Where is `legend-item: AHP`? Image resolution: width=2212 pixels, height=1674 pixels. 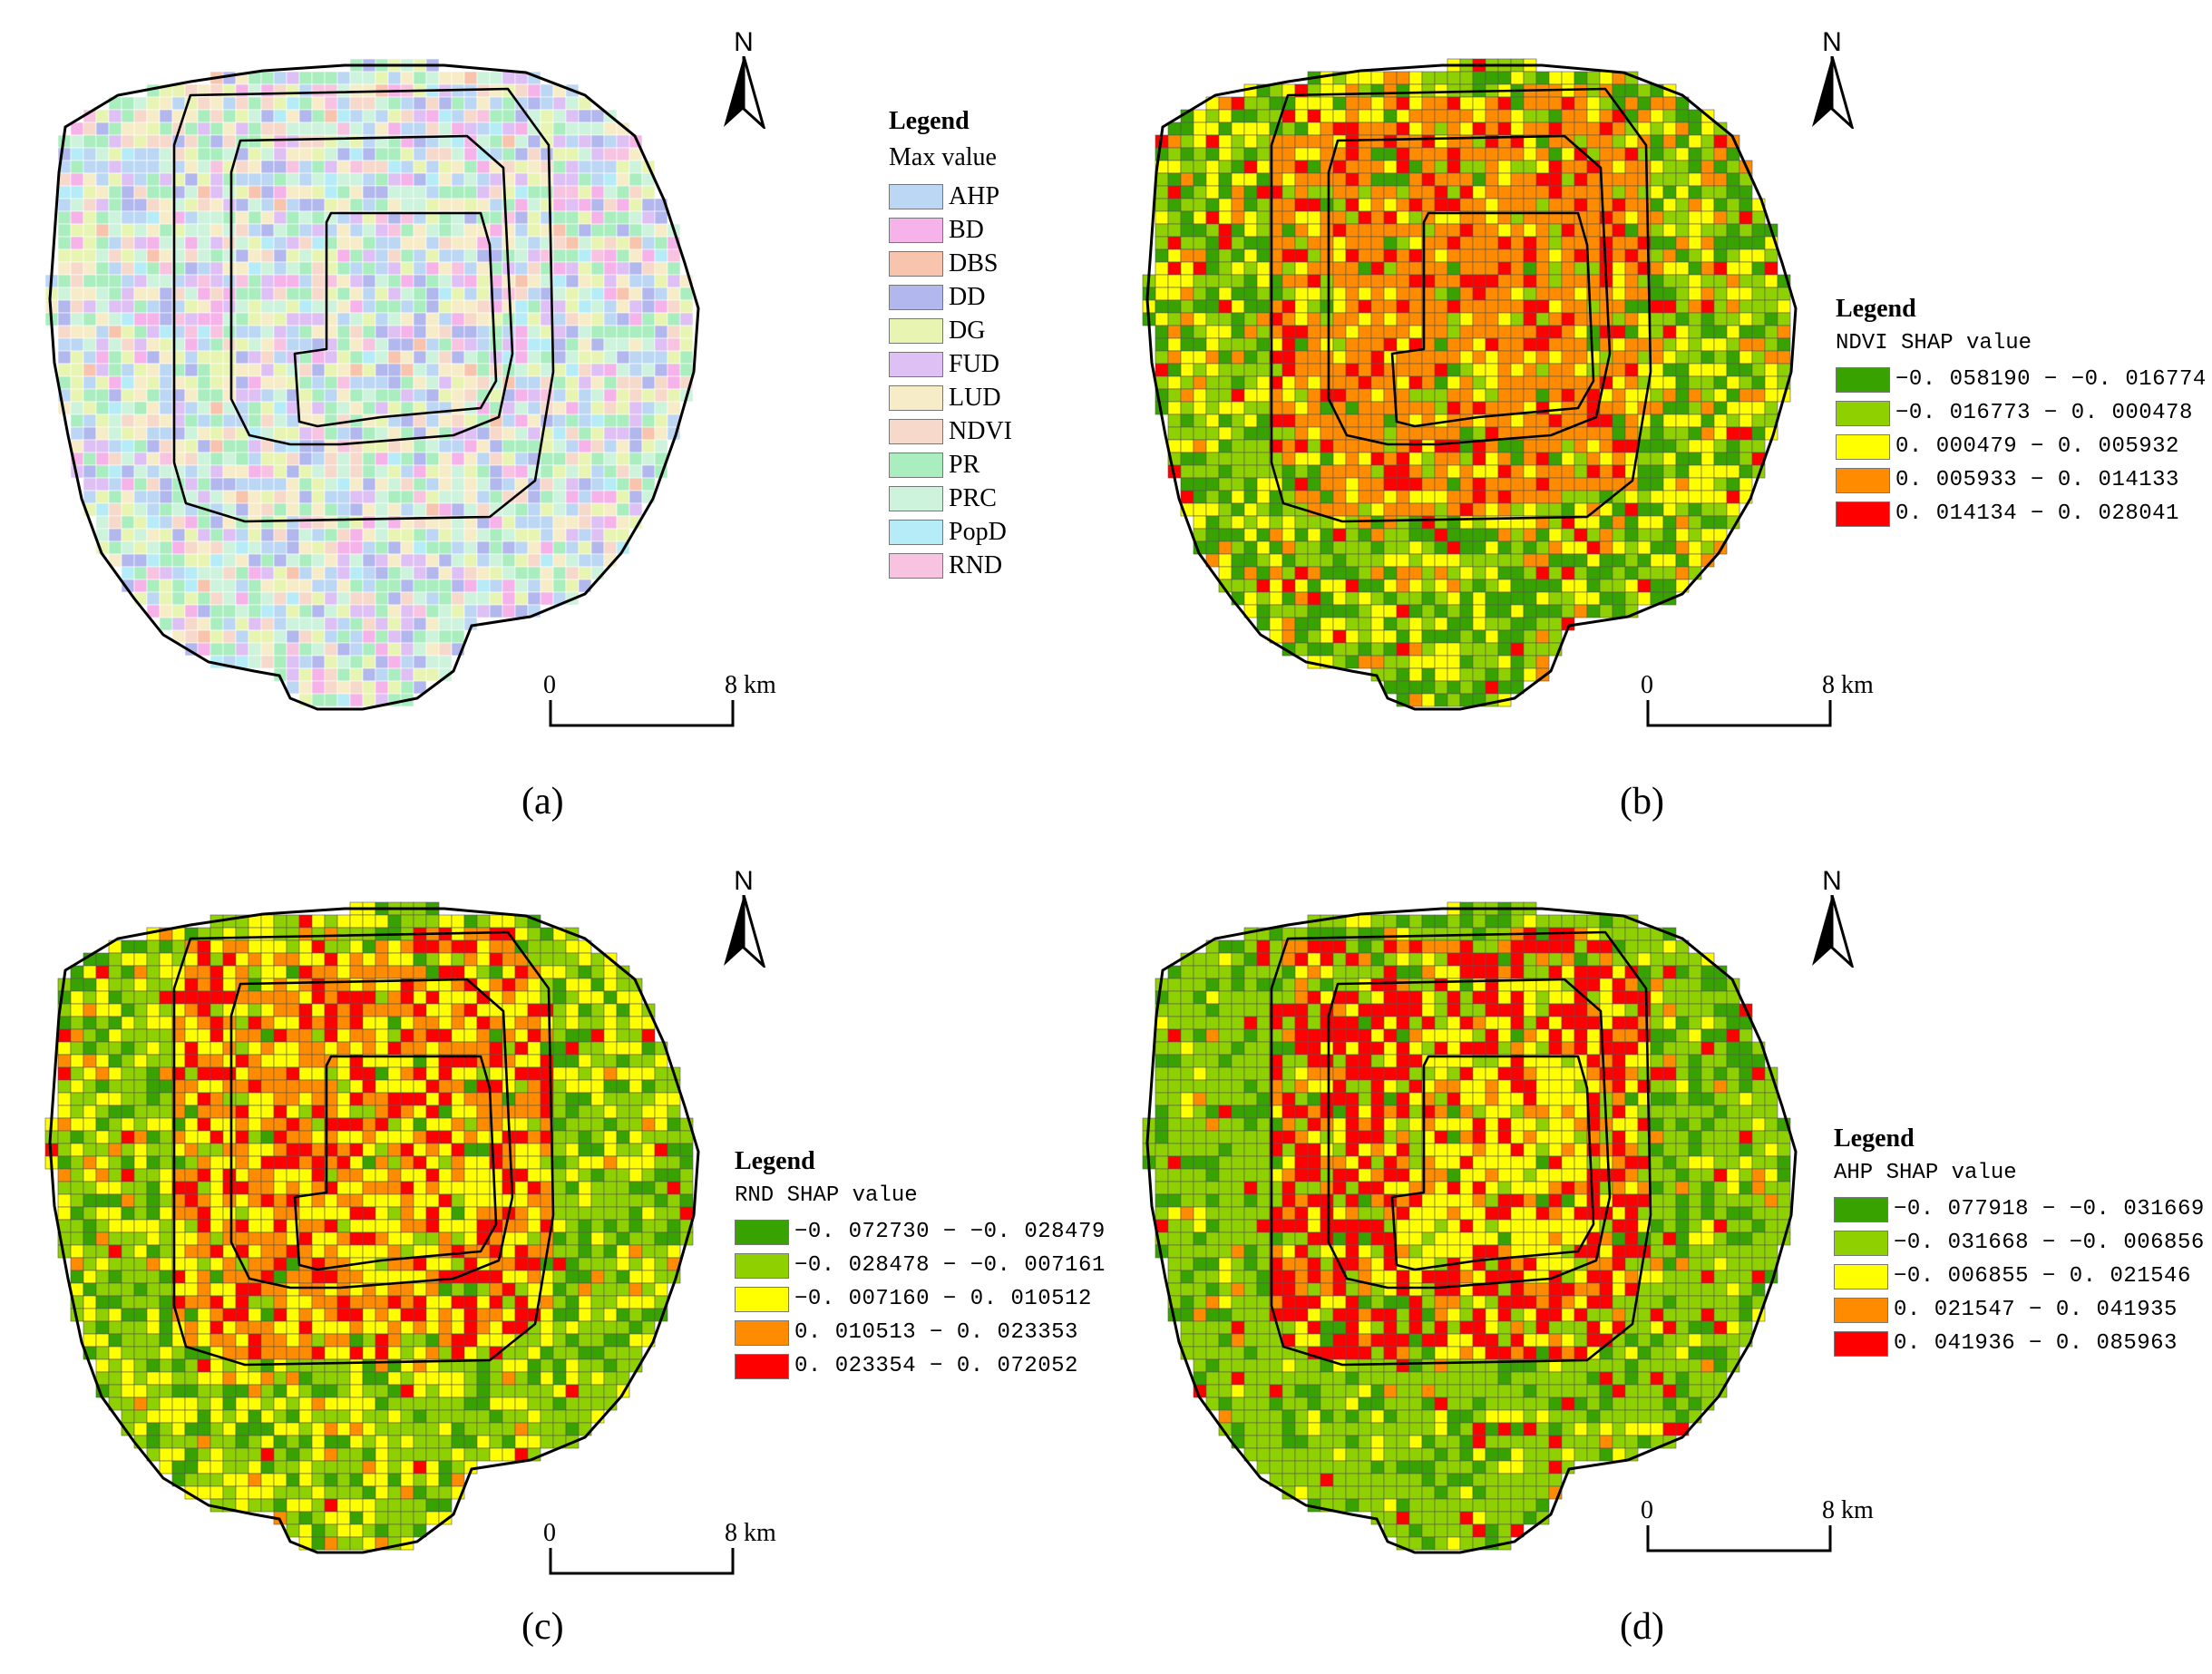 legend-item: AHP is located at coordinates (951, 196).